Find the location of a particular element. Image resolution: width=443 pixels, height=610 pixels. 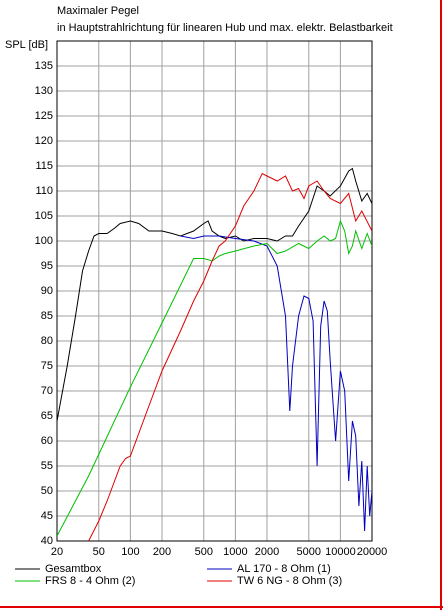

y-tick-label: 75 is located at coordinates (47, 366).